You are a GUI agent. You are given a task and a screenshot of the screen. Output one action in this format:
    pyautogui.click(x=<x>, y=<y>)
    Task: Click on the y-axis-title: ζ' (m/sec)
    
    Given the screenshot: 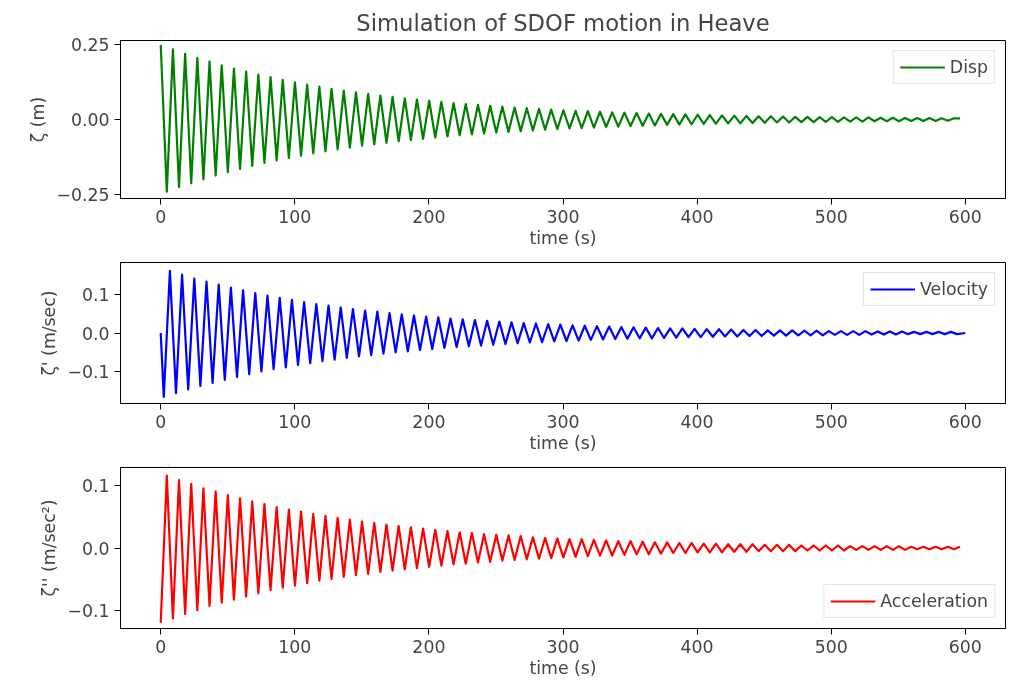 What is the action you would take?
    pyautogui.click(x=49, y=333)
    